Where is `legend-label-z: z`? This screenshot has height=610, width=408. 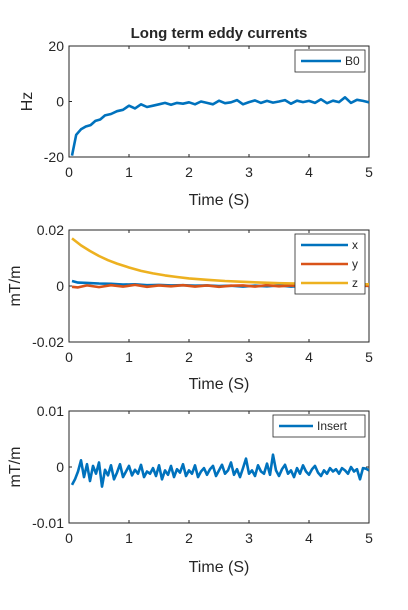
legend-label-z: z is located at coordinates (355, 283).